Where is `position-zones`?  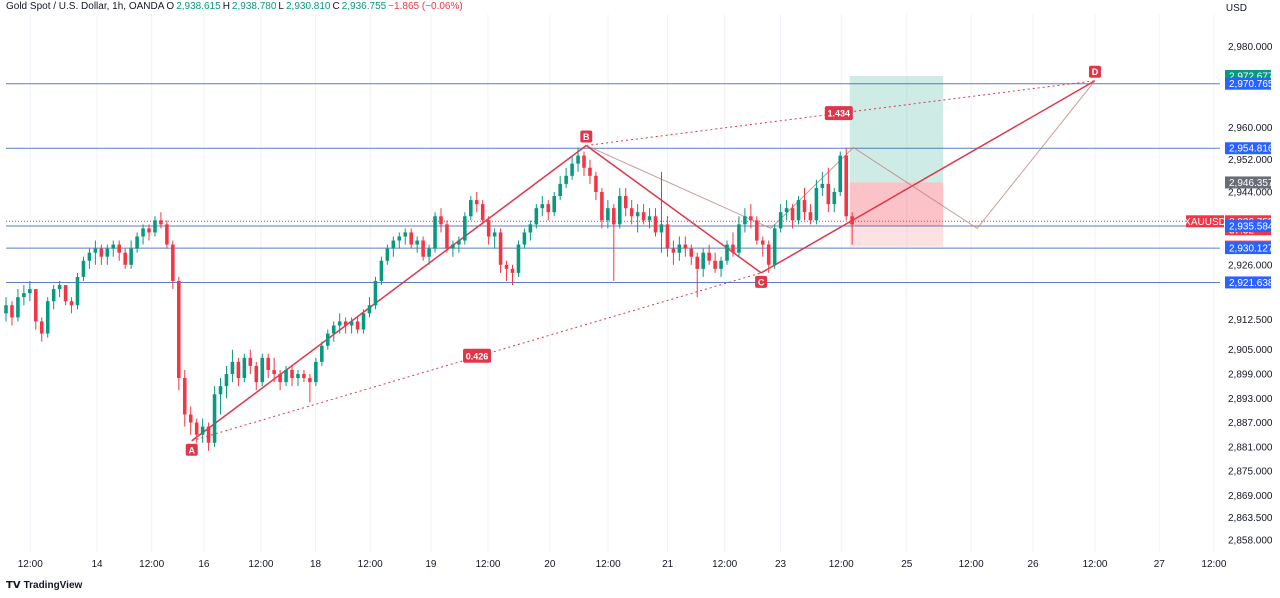 position-zones is located at coordinates (896, 161).